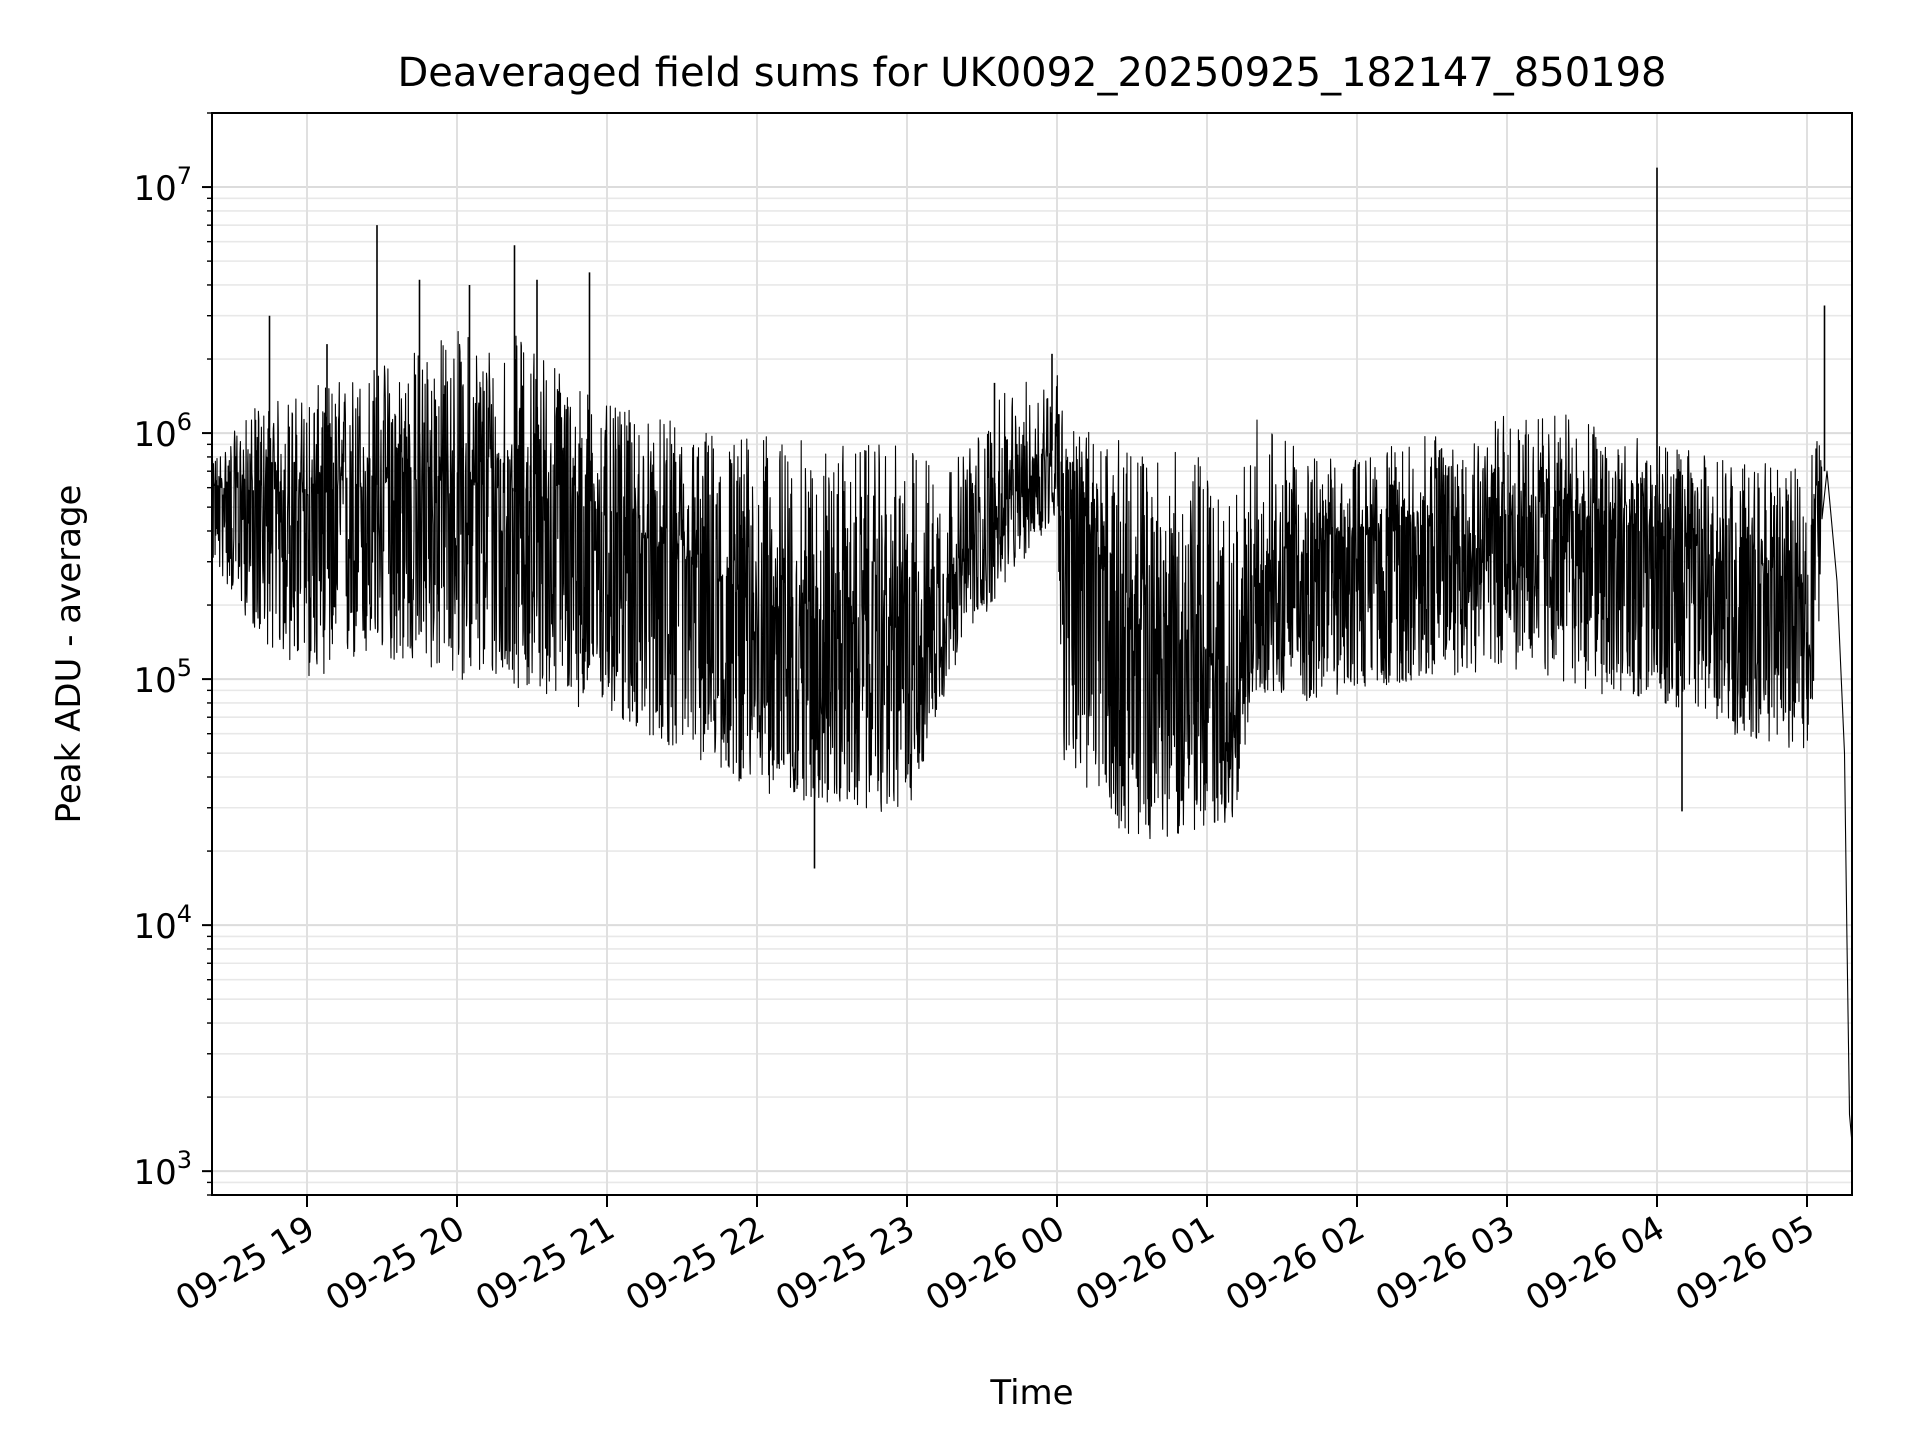 The width and height of the screenshot is (1920, 1440). I want to click on y-tick-label: 10⁷, so click(162, 185).